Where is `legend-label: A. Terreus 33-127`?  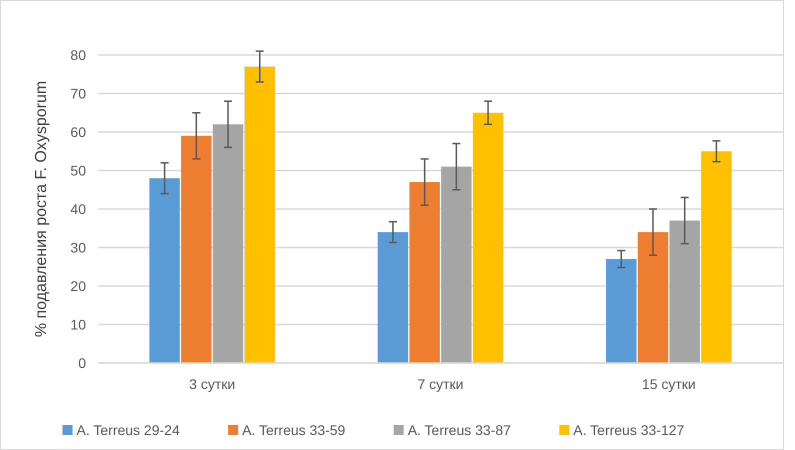
legend-label: A. Terreus 33-127 is located at coordinates (629, 430).